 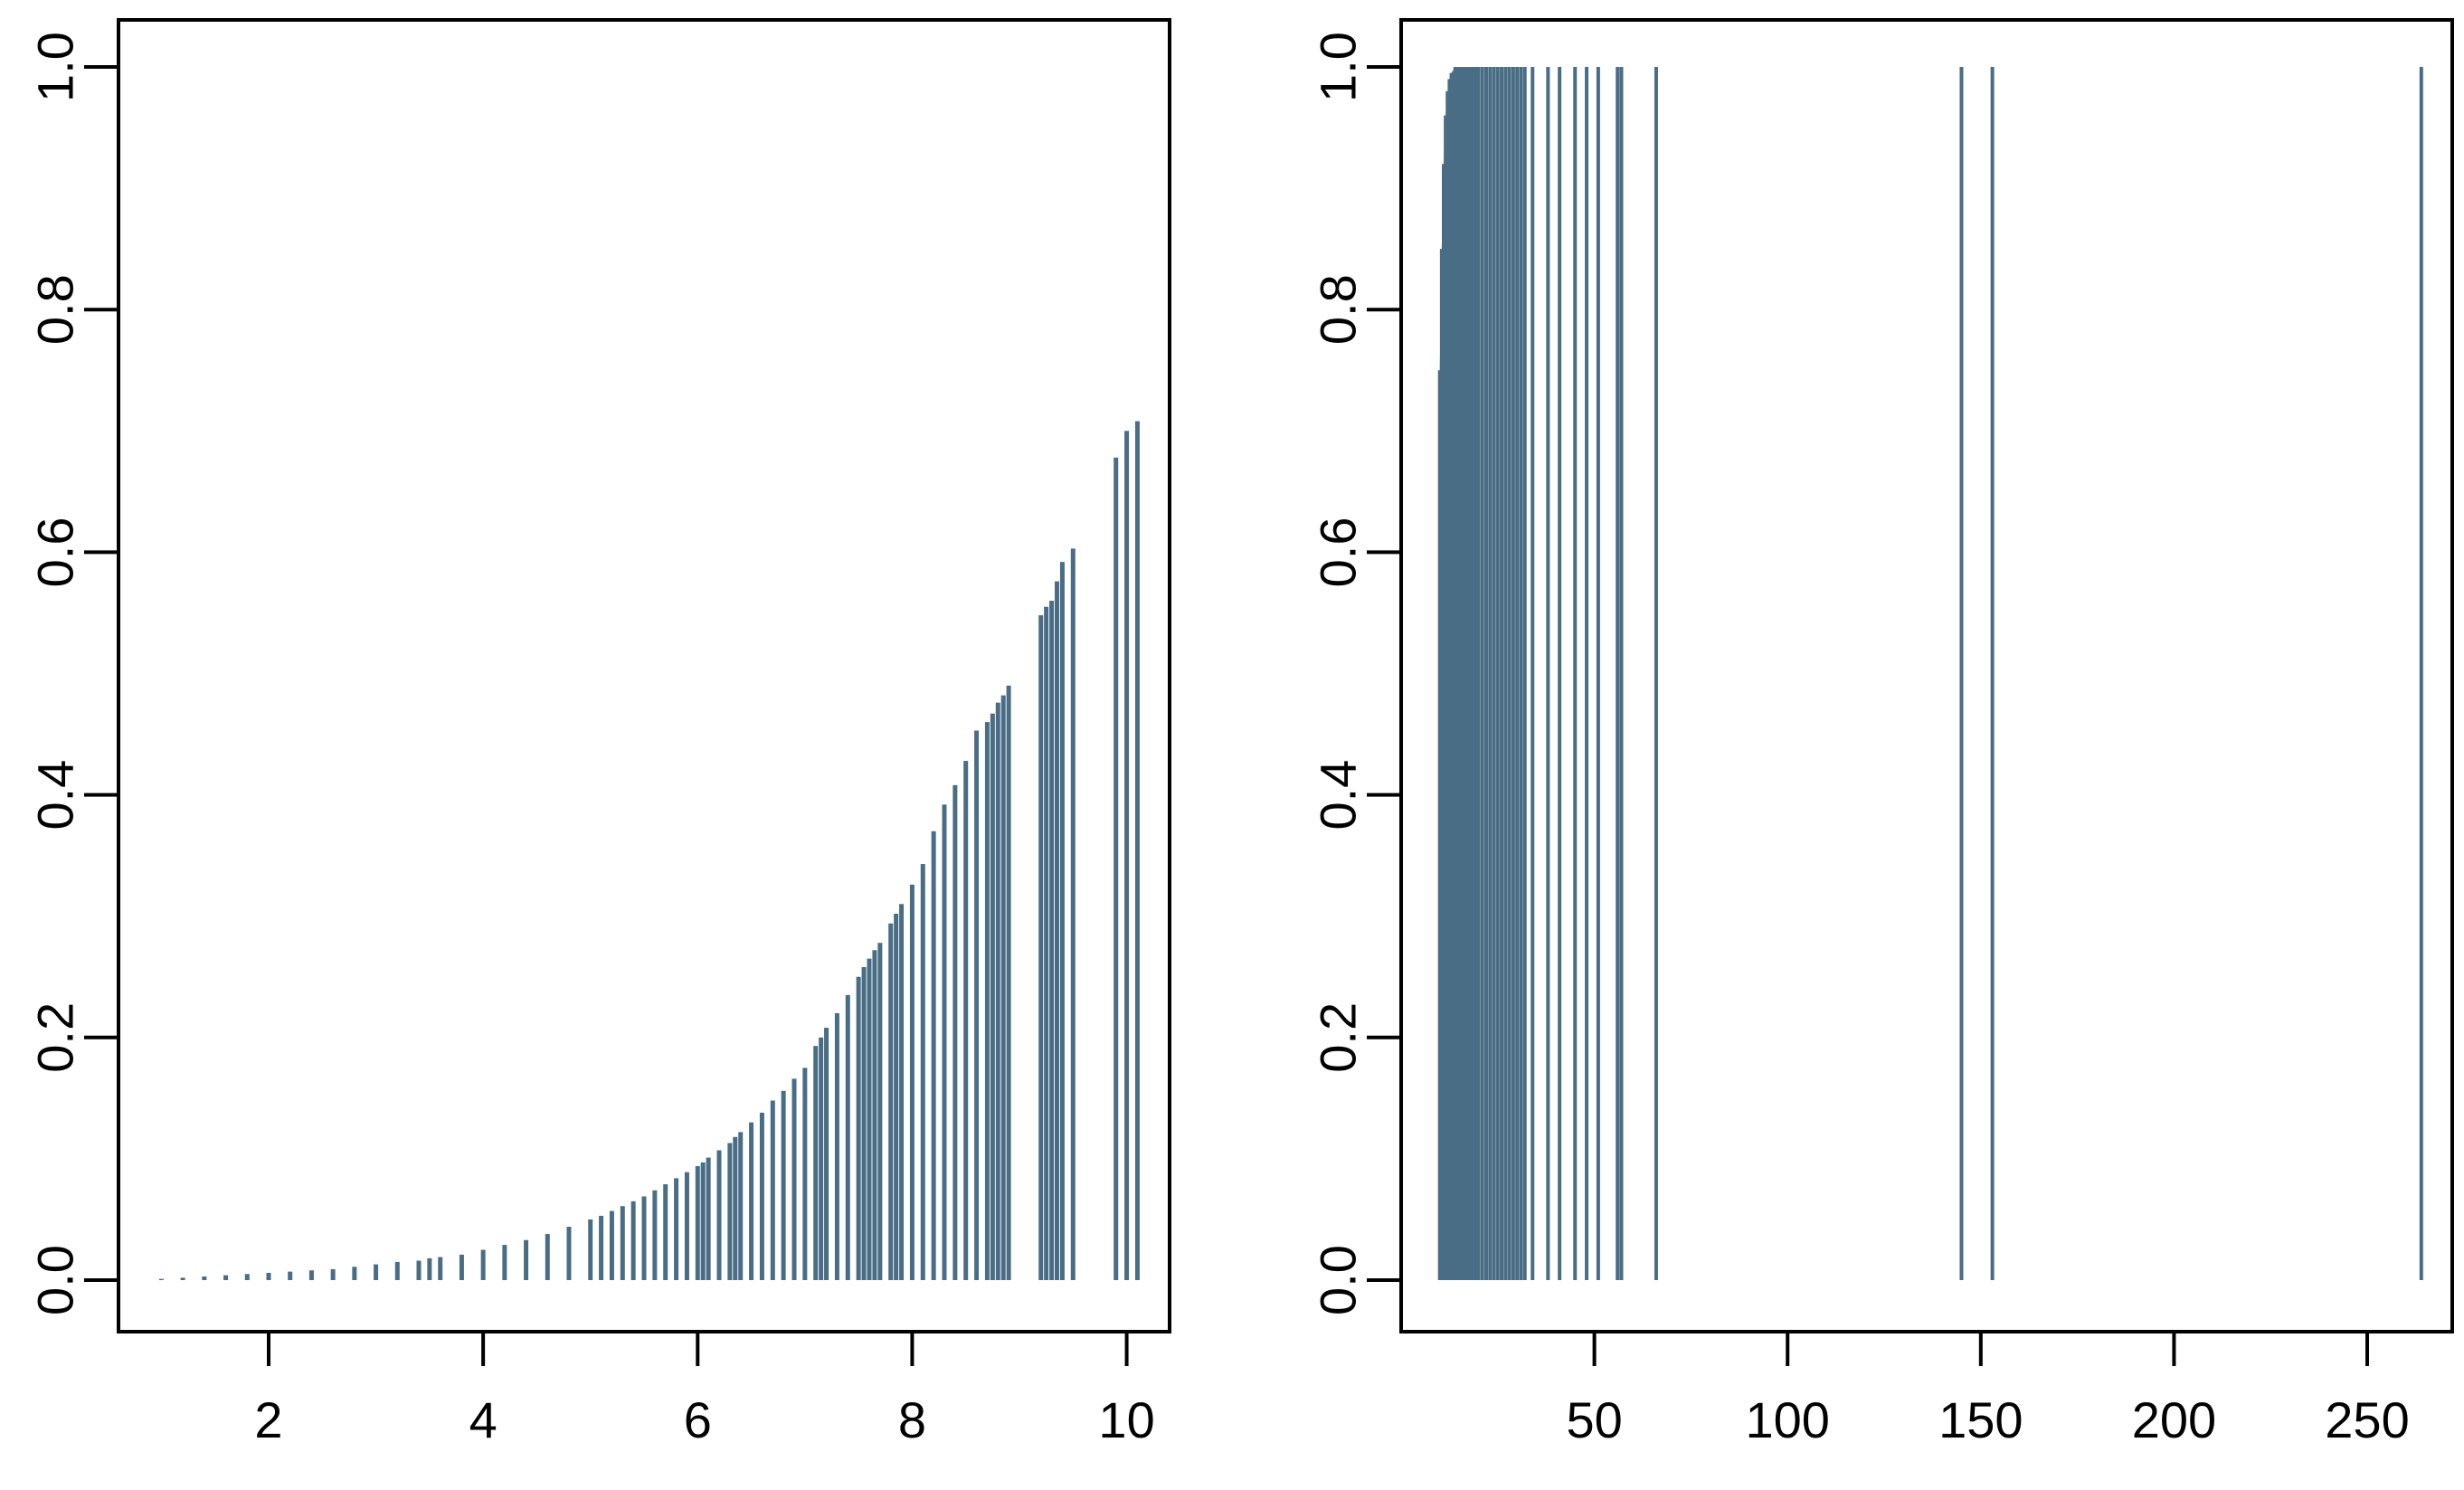 I want to click on x-tick-label: 6, so click(x=698, y=1420).